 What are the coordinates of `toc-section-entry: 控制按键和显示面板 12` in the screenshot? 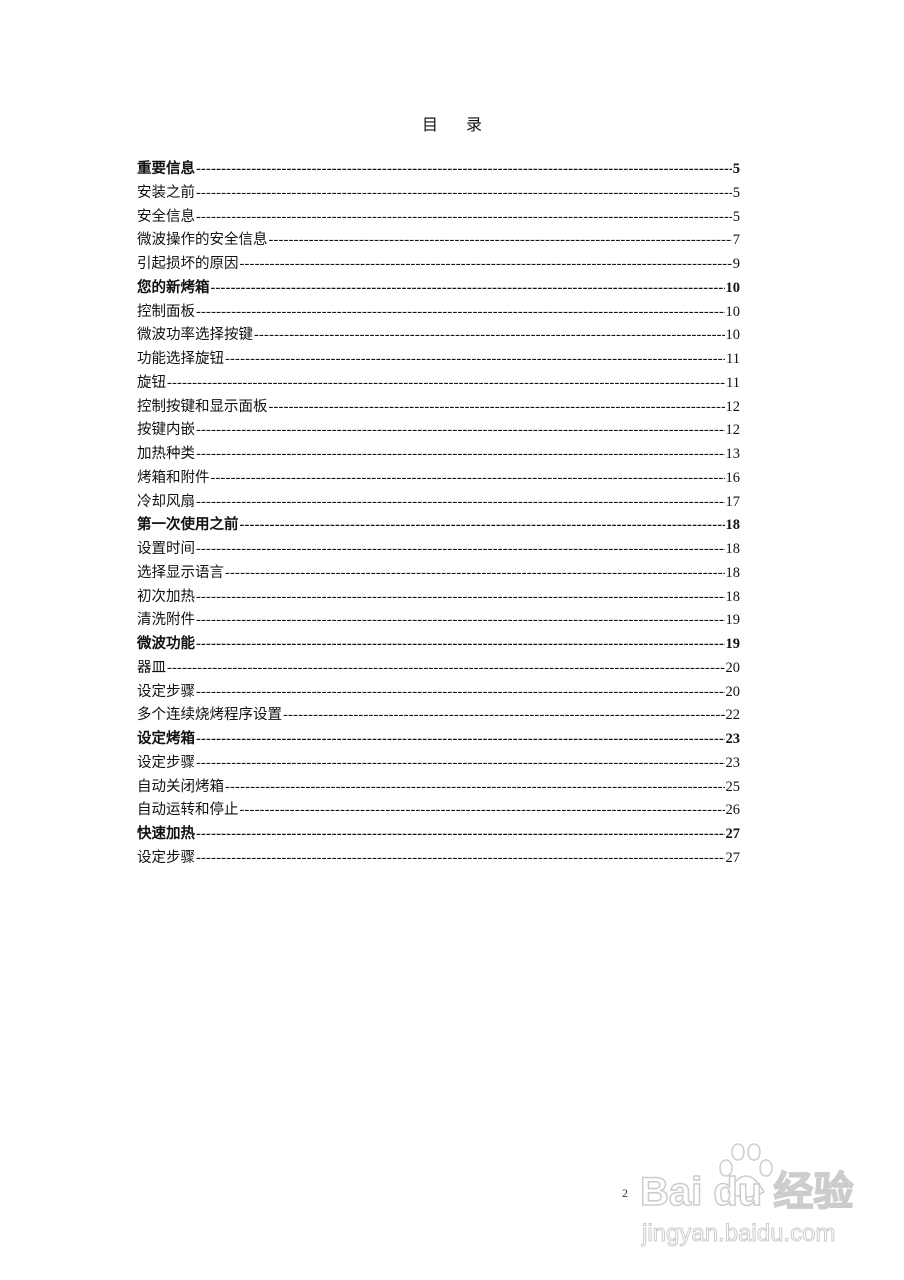 It's located at (438, 408).